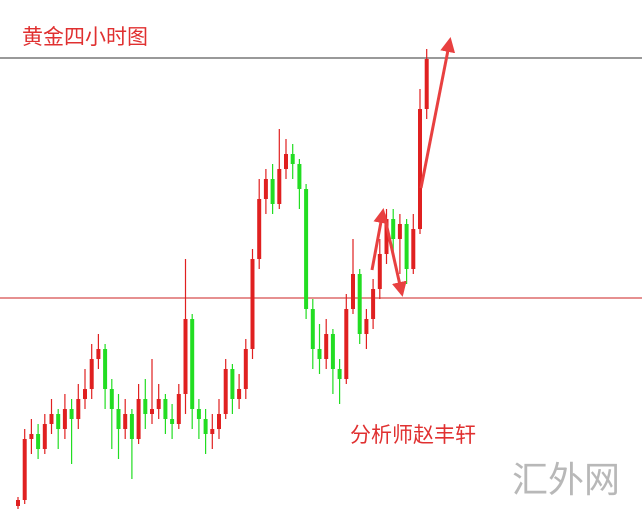  Describe the element at coordinates (413, 167) in the screenshot. I see `arrows` at that location.